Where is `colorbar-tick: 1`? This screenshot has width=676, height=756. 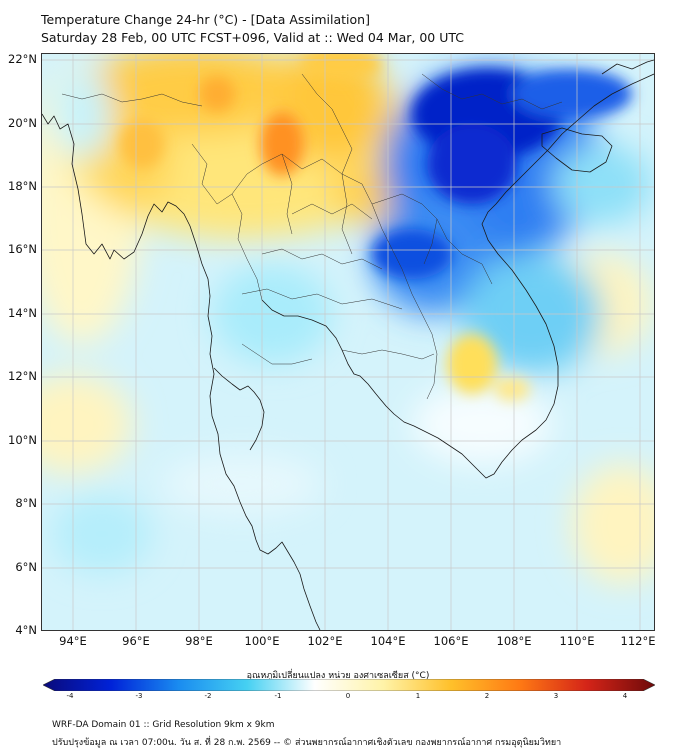
colorbar-tick: 1 is located at coordinates (418, 696).